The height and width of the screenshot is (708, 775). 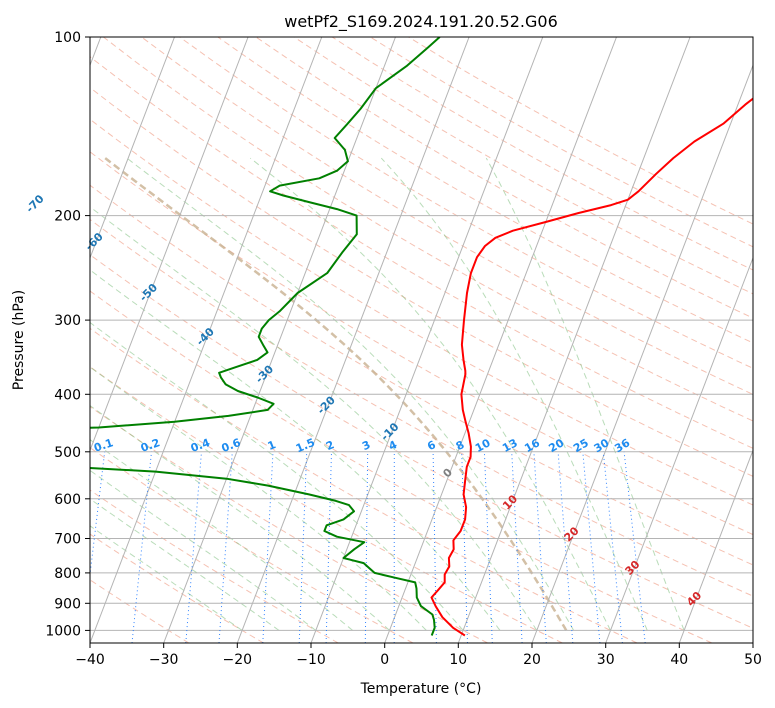 I want to click on x-tick-label: −30, so click(x=164, y=660).